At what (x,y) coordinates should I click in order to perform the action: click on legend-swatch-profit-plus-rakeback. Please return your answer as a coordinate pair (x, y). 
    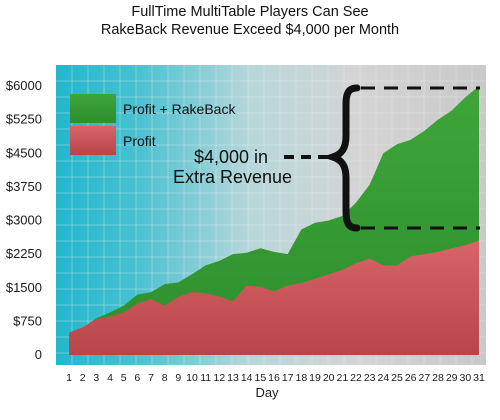
    Looking at the image, I should click on (93, 108).